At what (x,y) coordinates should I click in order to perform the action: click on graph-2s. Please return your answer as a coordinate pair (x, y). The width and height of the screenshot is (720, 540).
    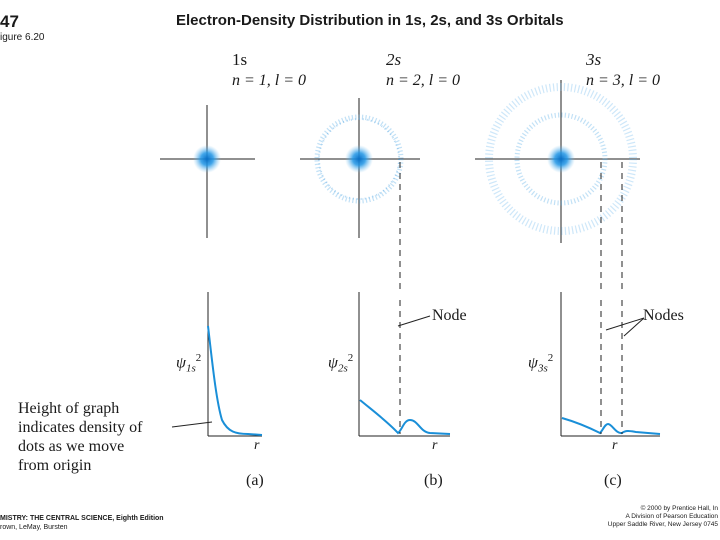
    Looking at the image, I should click on (404, 364).